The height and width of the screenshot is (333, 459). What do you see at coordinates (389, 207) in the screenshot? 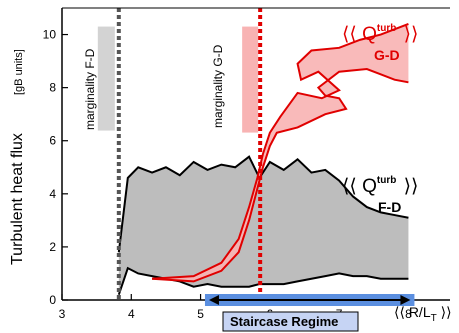
I see `fd-label-sub: F-D` at bounding box center [389, 207].